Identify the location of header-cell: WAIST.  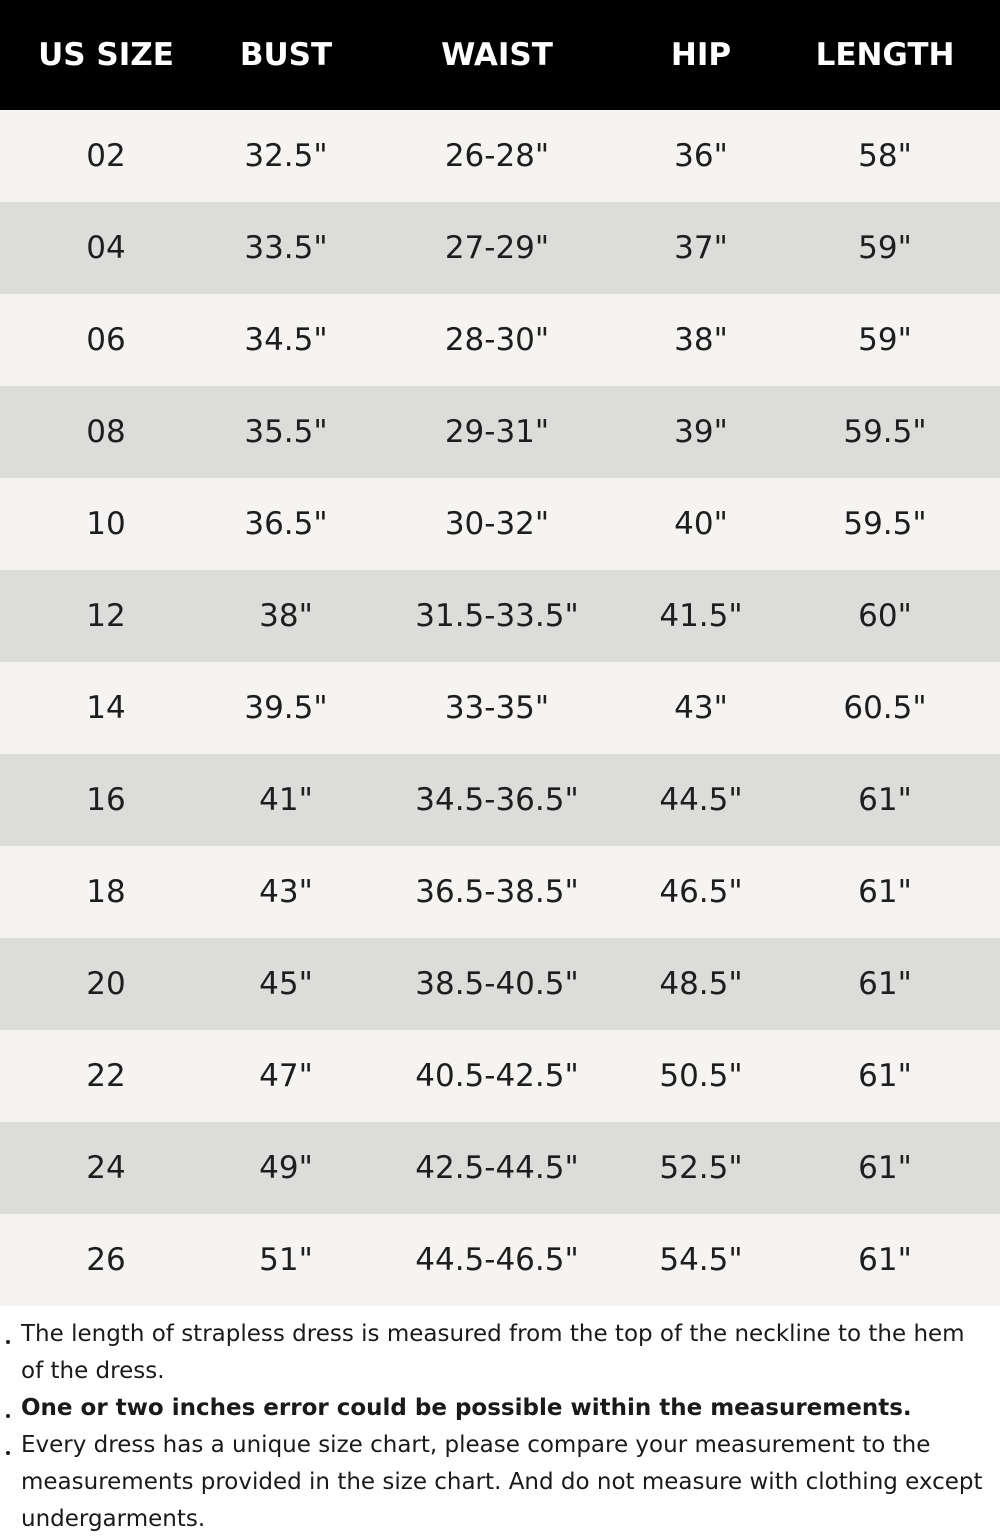
(497, 55).